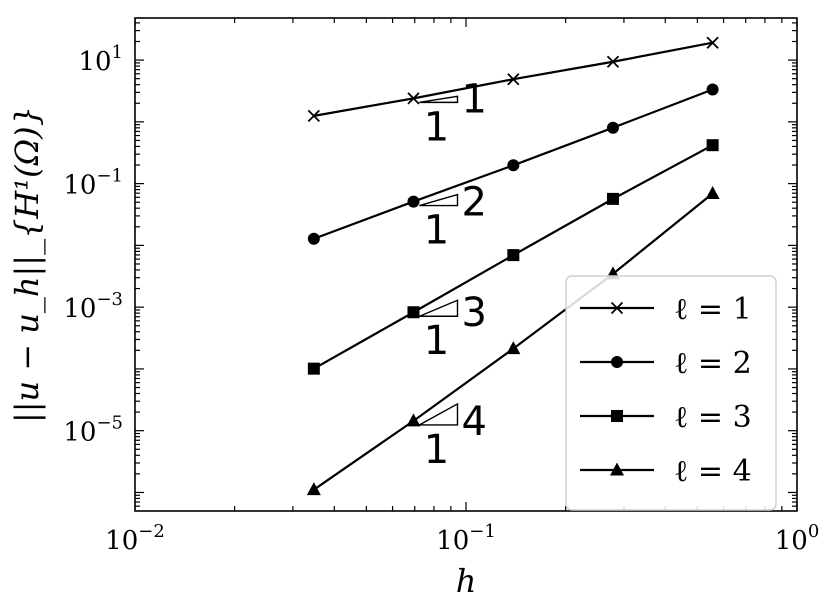 The height and width of the screenshot is (609, 831). I want to click on slope-triangle-2: 21, so click(453, 217).